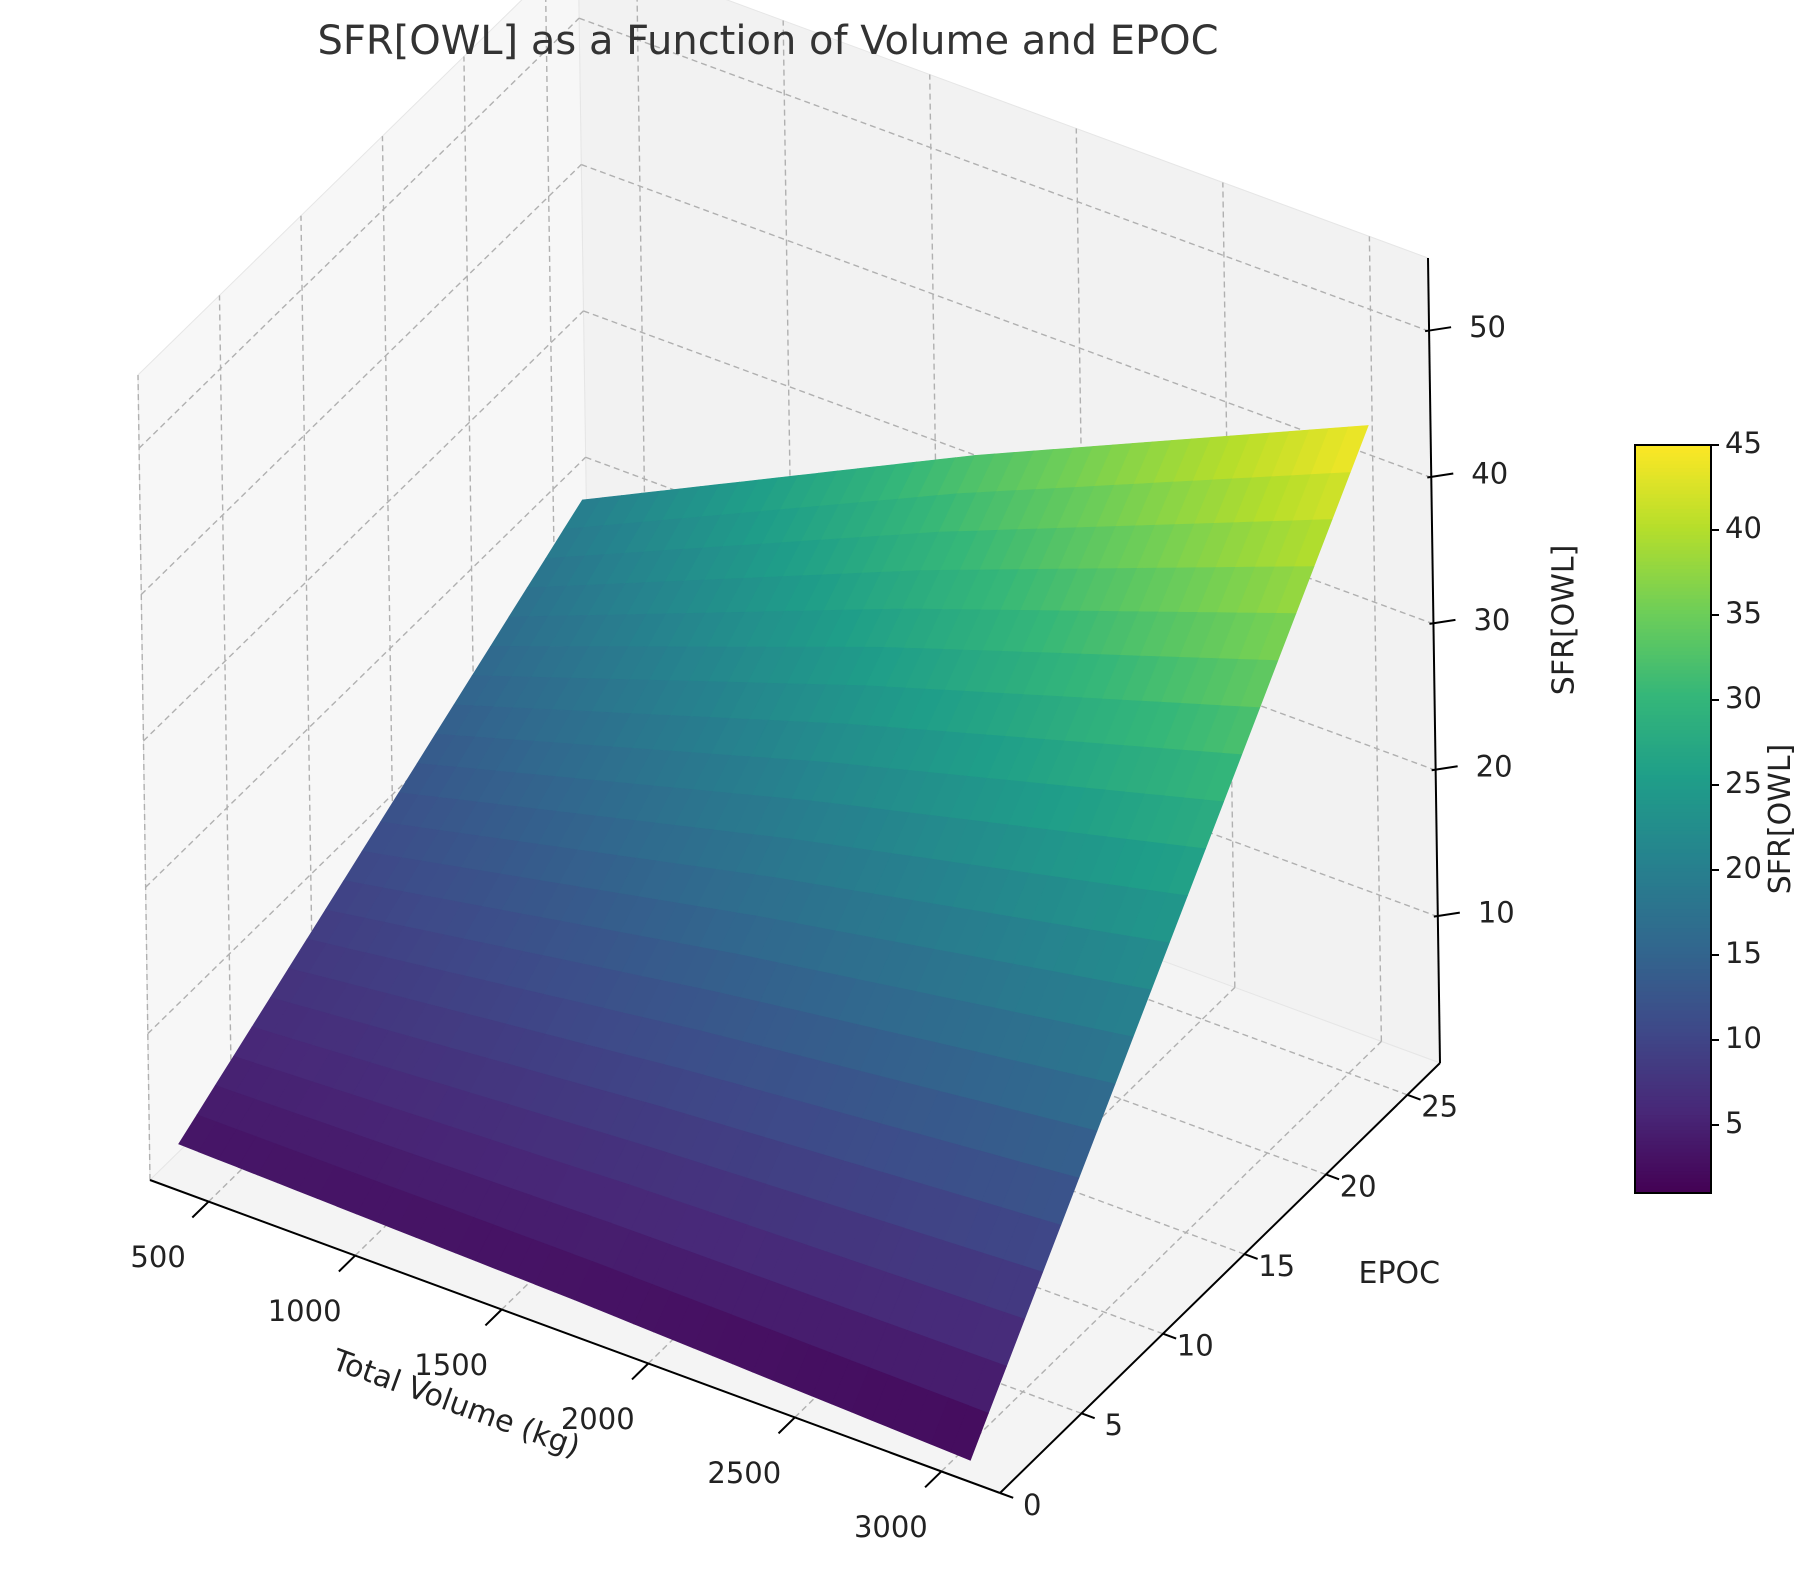  I want to click on colorbar-tick-label: 10, so click(1743, 1038).